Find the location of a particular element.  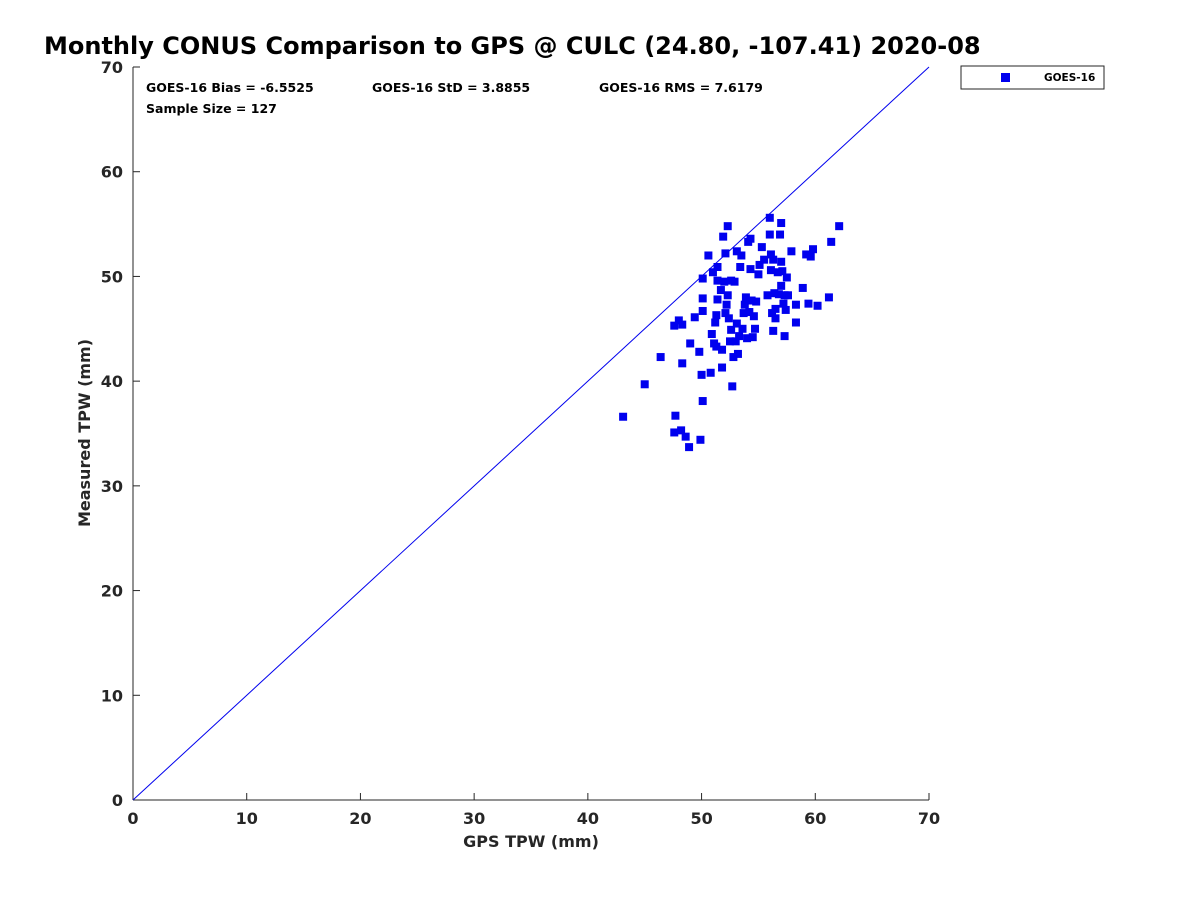

legend-box is located at coordinates (1032, 77).